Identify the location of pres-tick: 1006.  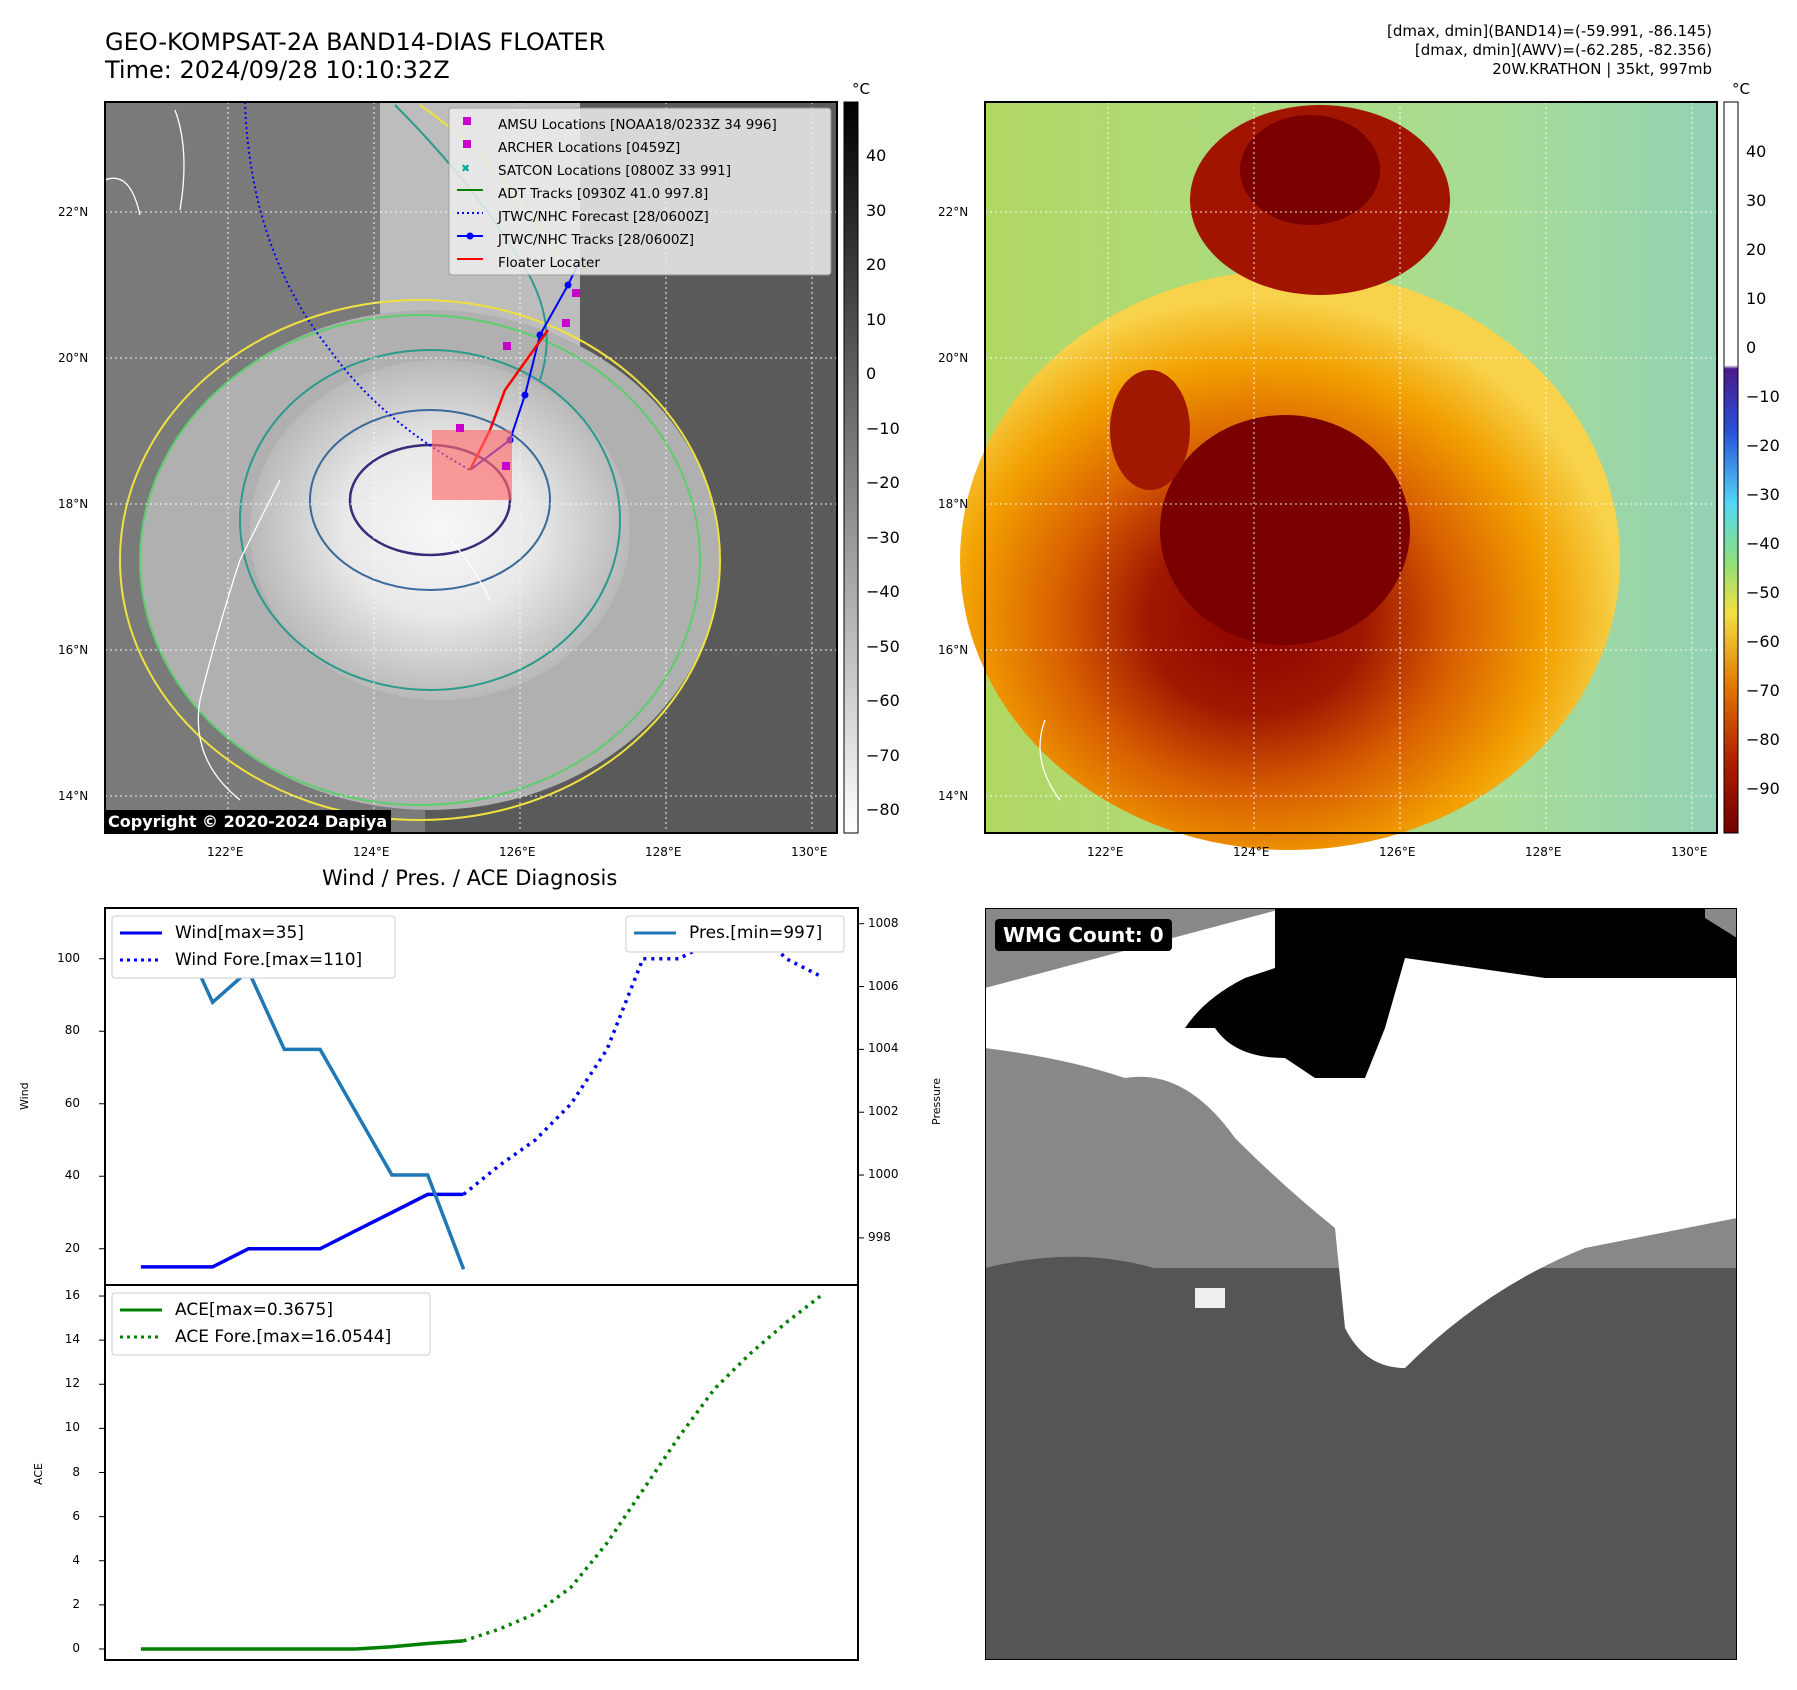
(883, 985).